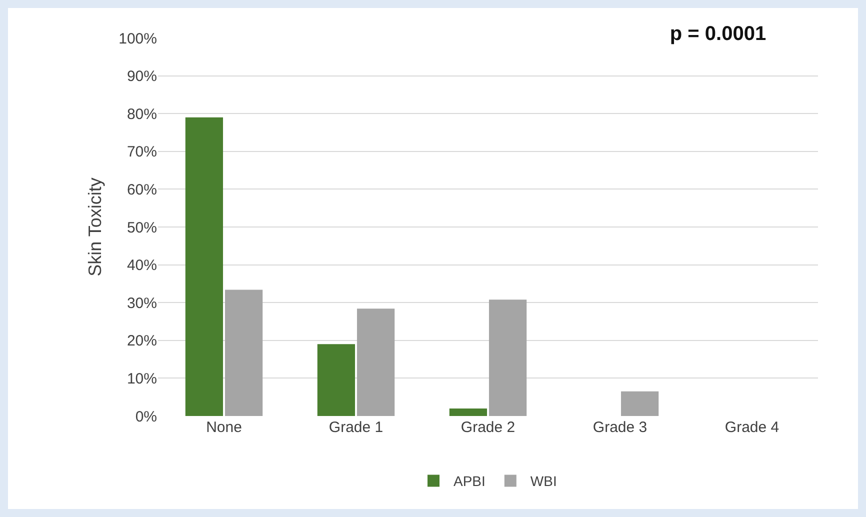 The width and height of the screenshot is (866, 517). I want to click on legend-label: WBI, so click(543, 481).